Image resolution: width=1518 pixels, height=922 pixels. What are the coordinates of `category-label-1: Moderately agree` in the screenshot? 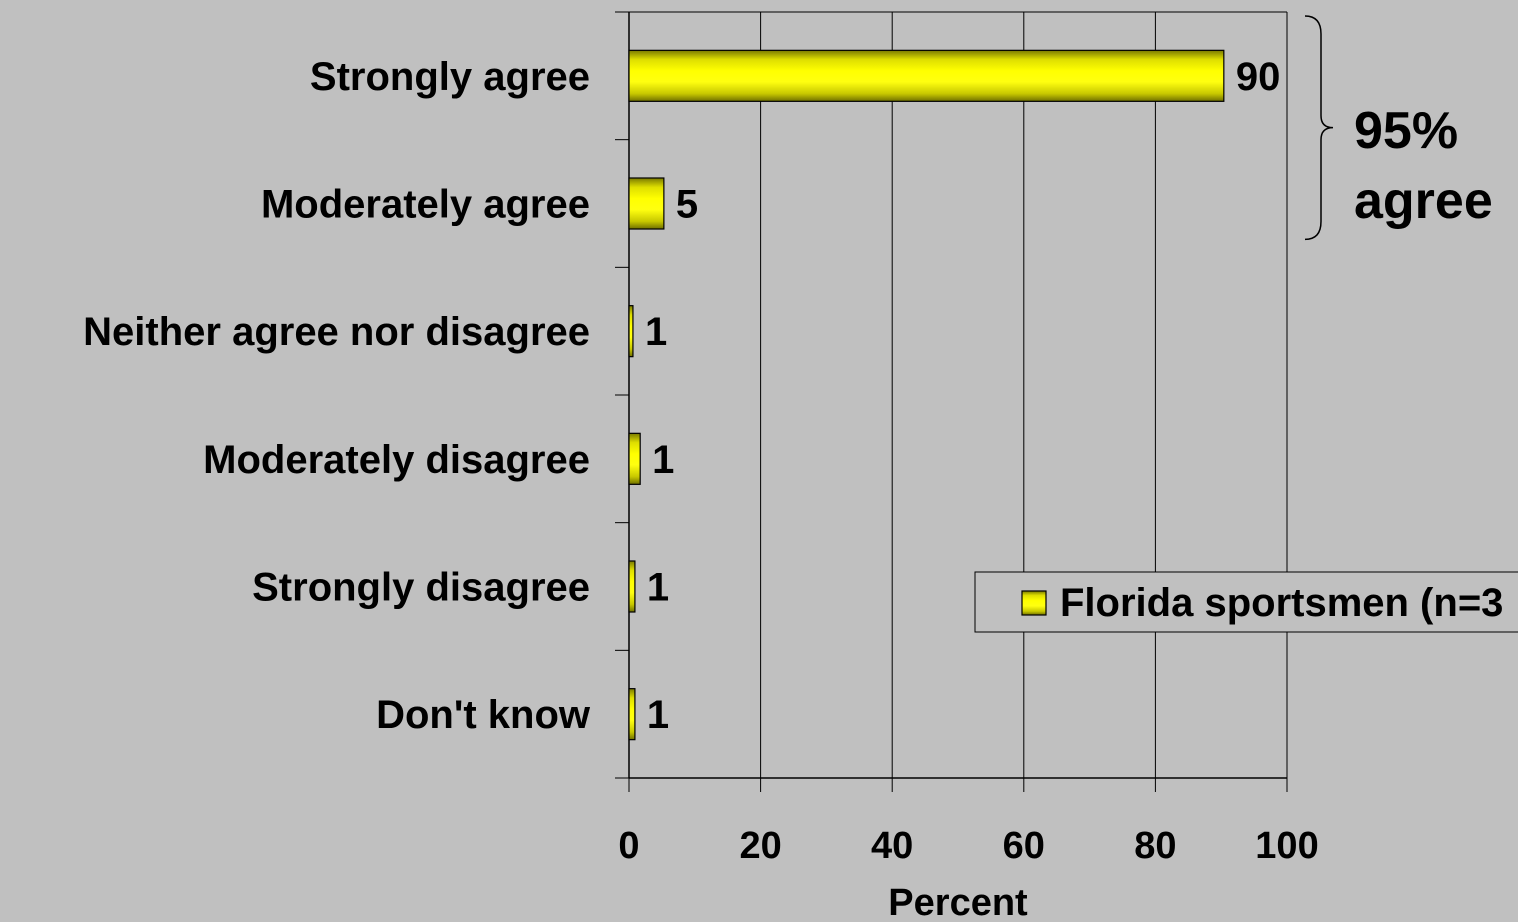 It's located at (425, 205).